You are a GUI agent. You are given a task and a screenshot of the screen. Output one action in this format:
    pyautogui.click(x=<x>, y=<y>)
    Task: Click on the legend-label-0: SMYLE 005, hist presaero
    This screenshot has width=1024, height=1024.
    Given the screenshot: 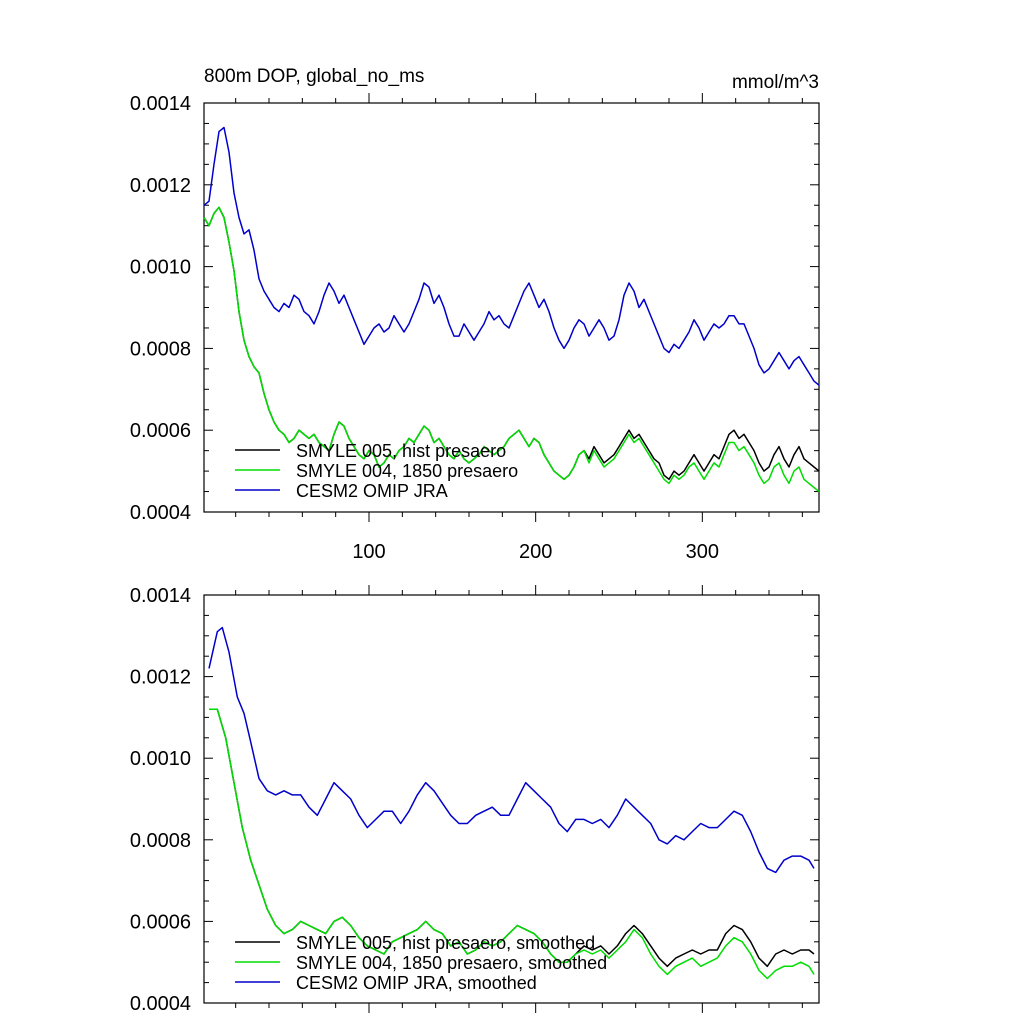 What is the action you would take?
    pyautogui.click(x=401, y=451)
    